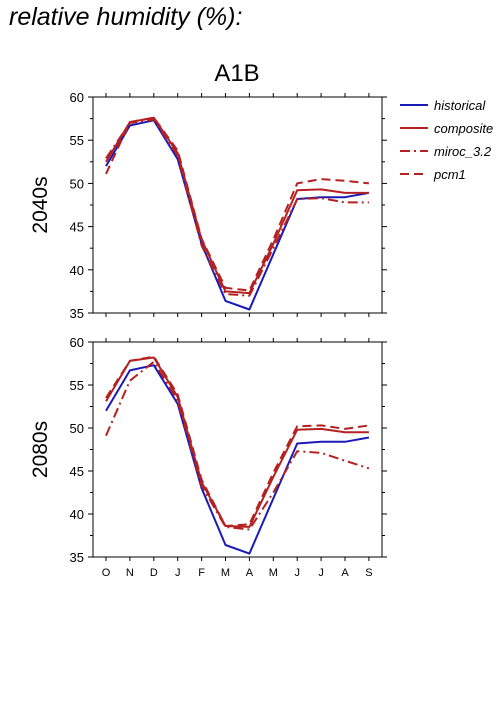 The height and width of the screenshot is (709, 501). What do you see at coordinates (236, 73) in the screenshot?
I see `chart-title: A1B` at bounding box center [236, 73].